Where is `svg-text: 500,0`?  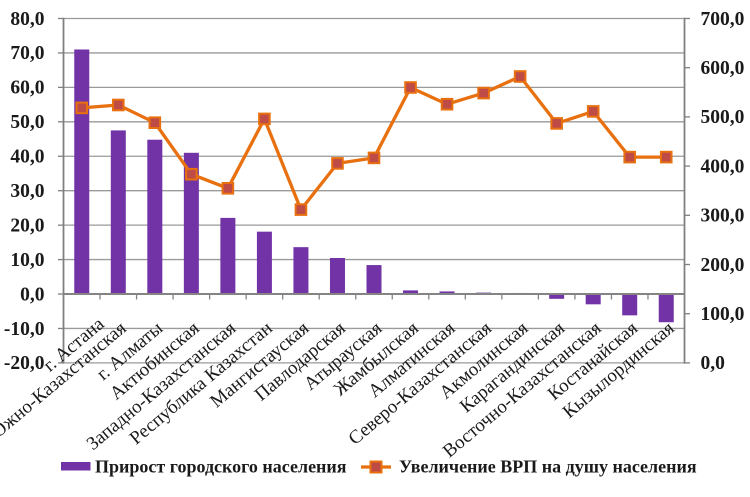
svg-text: 500,0 is located at coordinates (723, 117).